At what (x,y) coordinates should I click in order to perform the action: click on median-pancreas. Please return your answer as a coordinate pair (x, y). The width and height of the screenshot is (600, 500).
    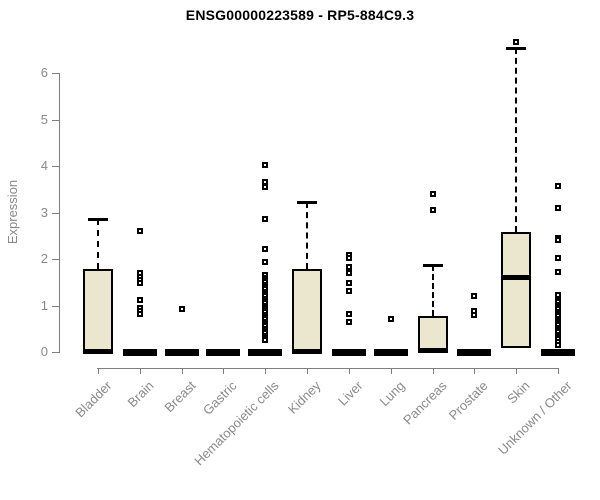
    Looking at the image, I should click on (432, 351).